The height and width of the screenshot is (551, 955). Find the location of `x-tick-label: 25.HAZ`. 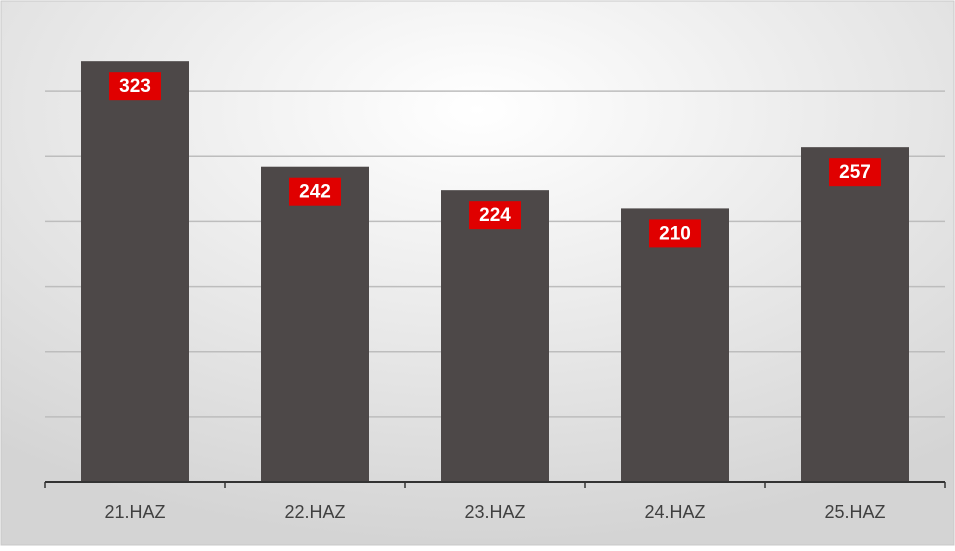

x-tick-label: 25.HAZ is located at coordinates (854, 512).